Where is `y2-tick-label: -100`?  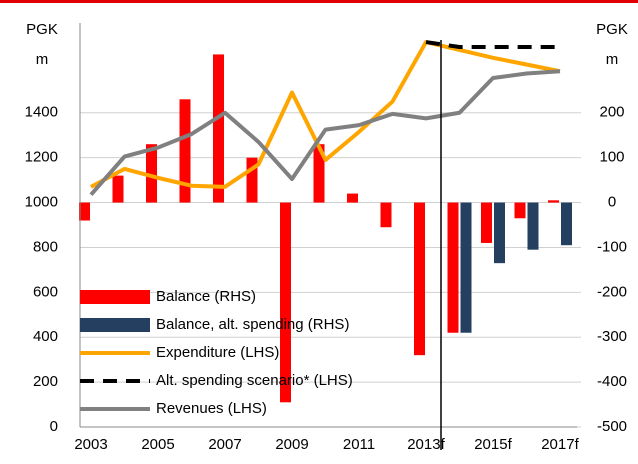
y2-tick-label: -100 is located at coordinates (612, 246).